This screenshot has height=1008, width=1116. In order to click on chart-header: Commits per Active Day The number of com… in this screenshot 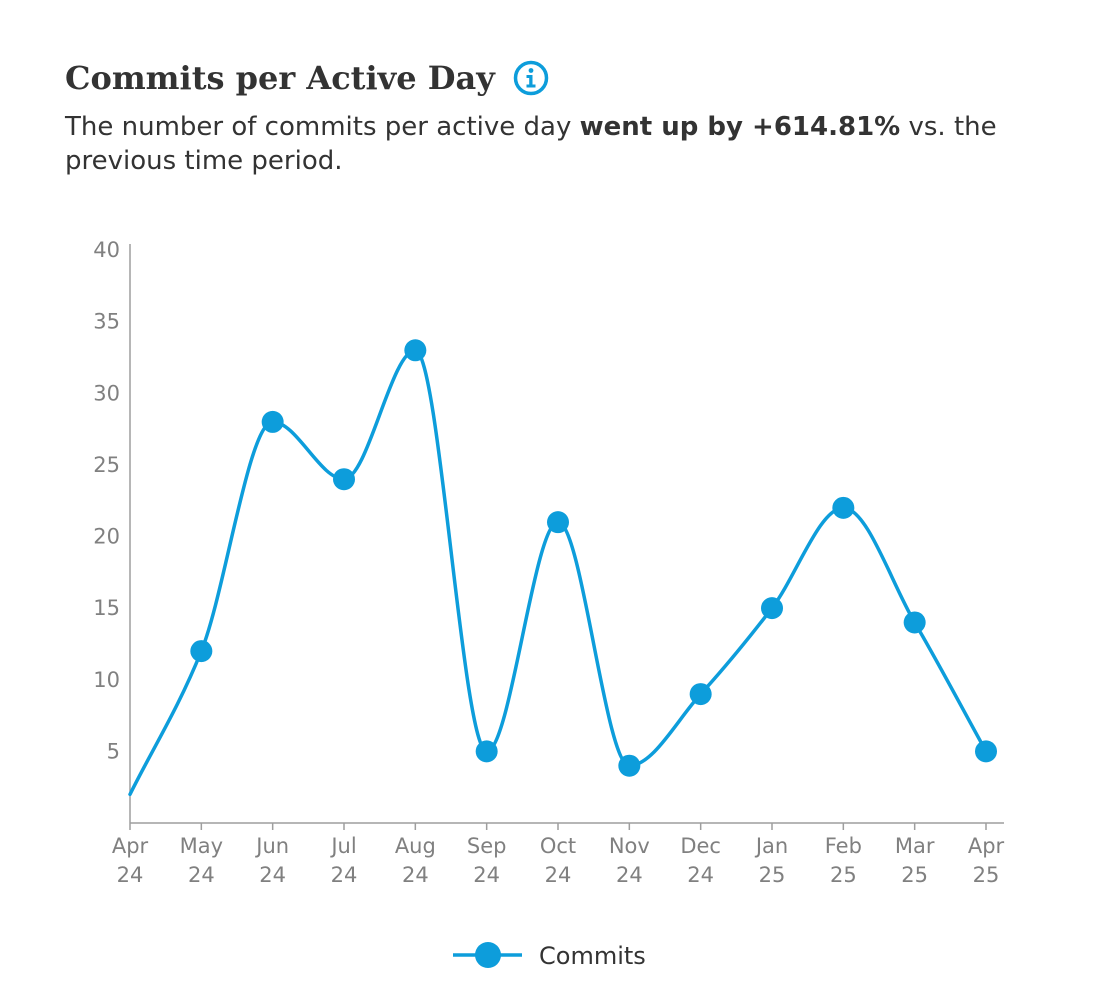, I will do `click(545, 115)`.